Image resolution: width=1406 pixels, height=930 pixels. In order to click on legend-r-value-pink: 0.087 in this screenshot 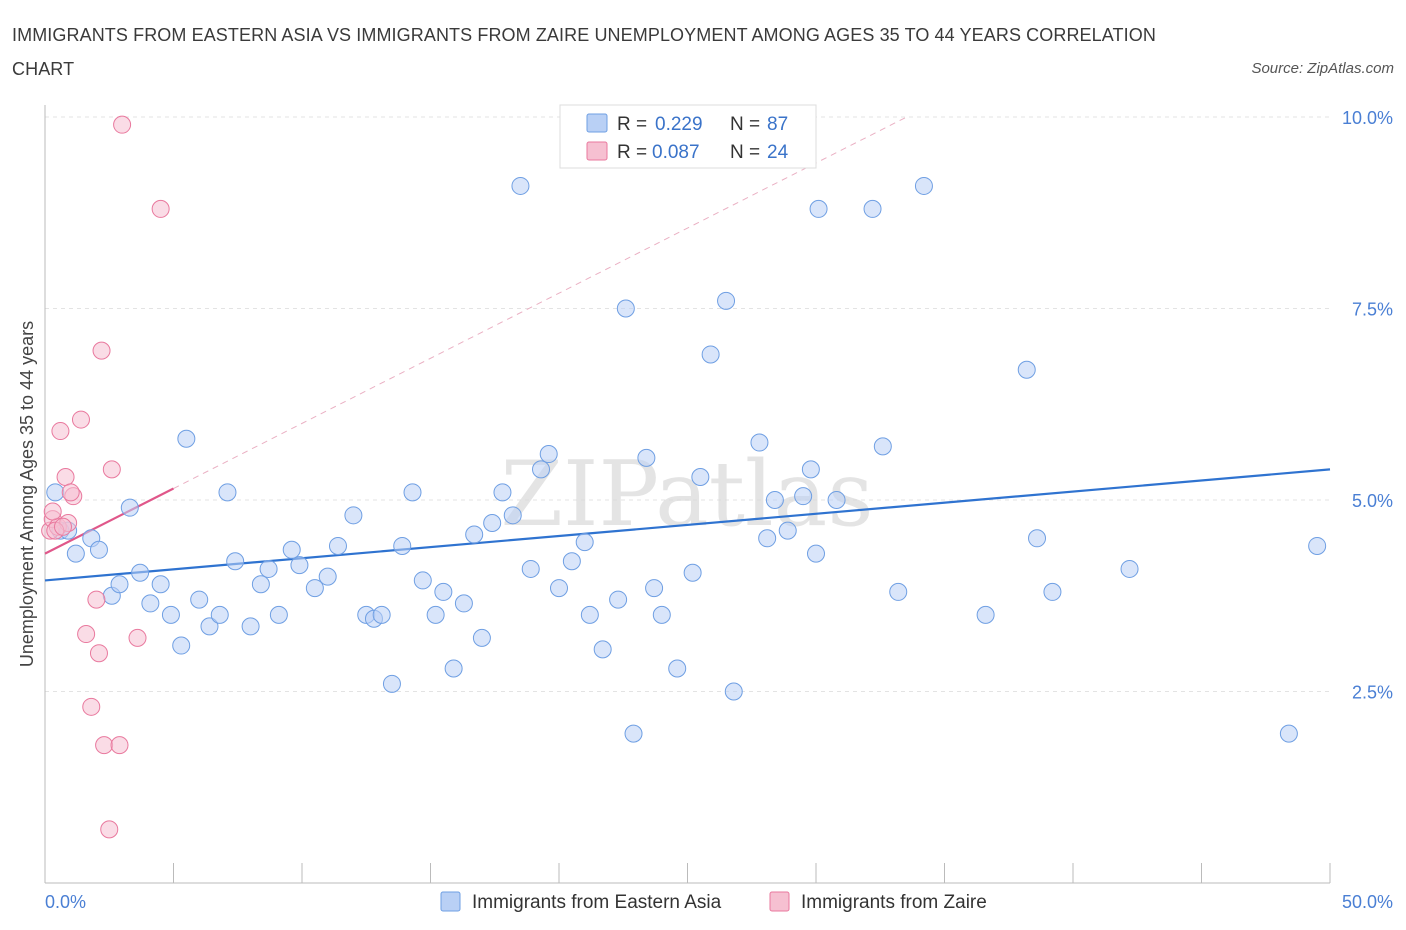, I will do `click(676, 152)`.